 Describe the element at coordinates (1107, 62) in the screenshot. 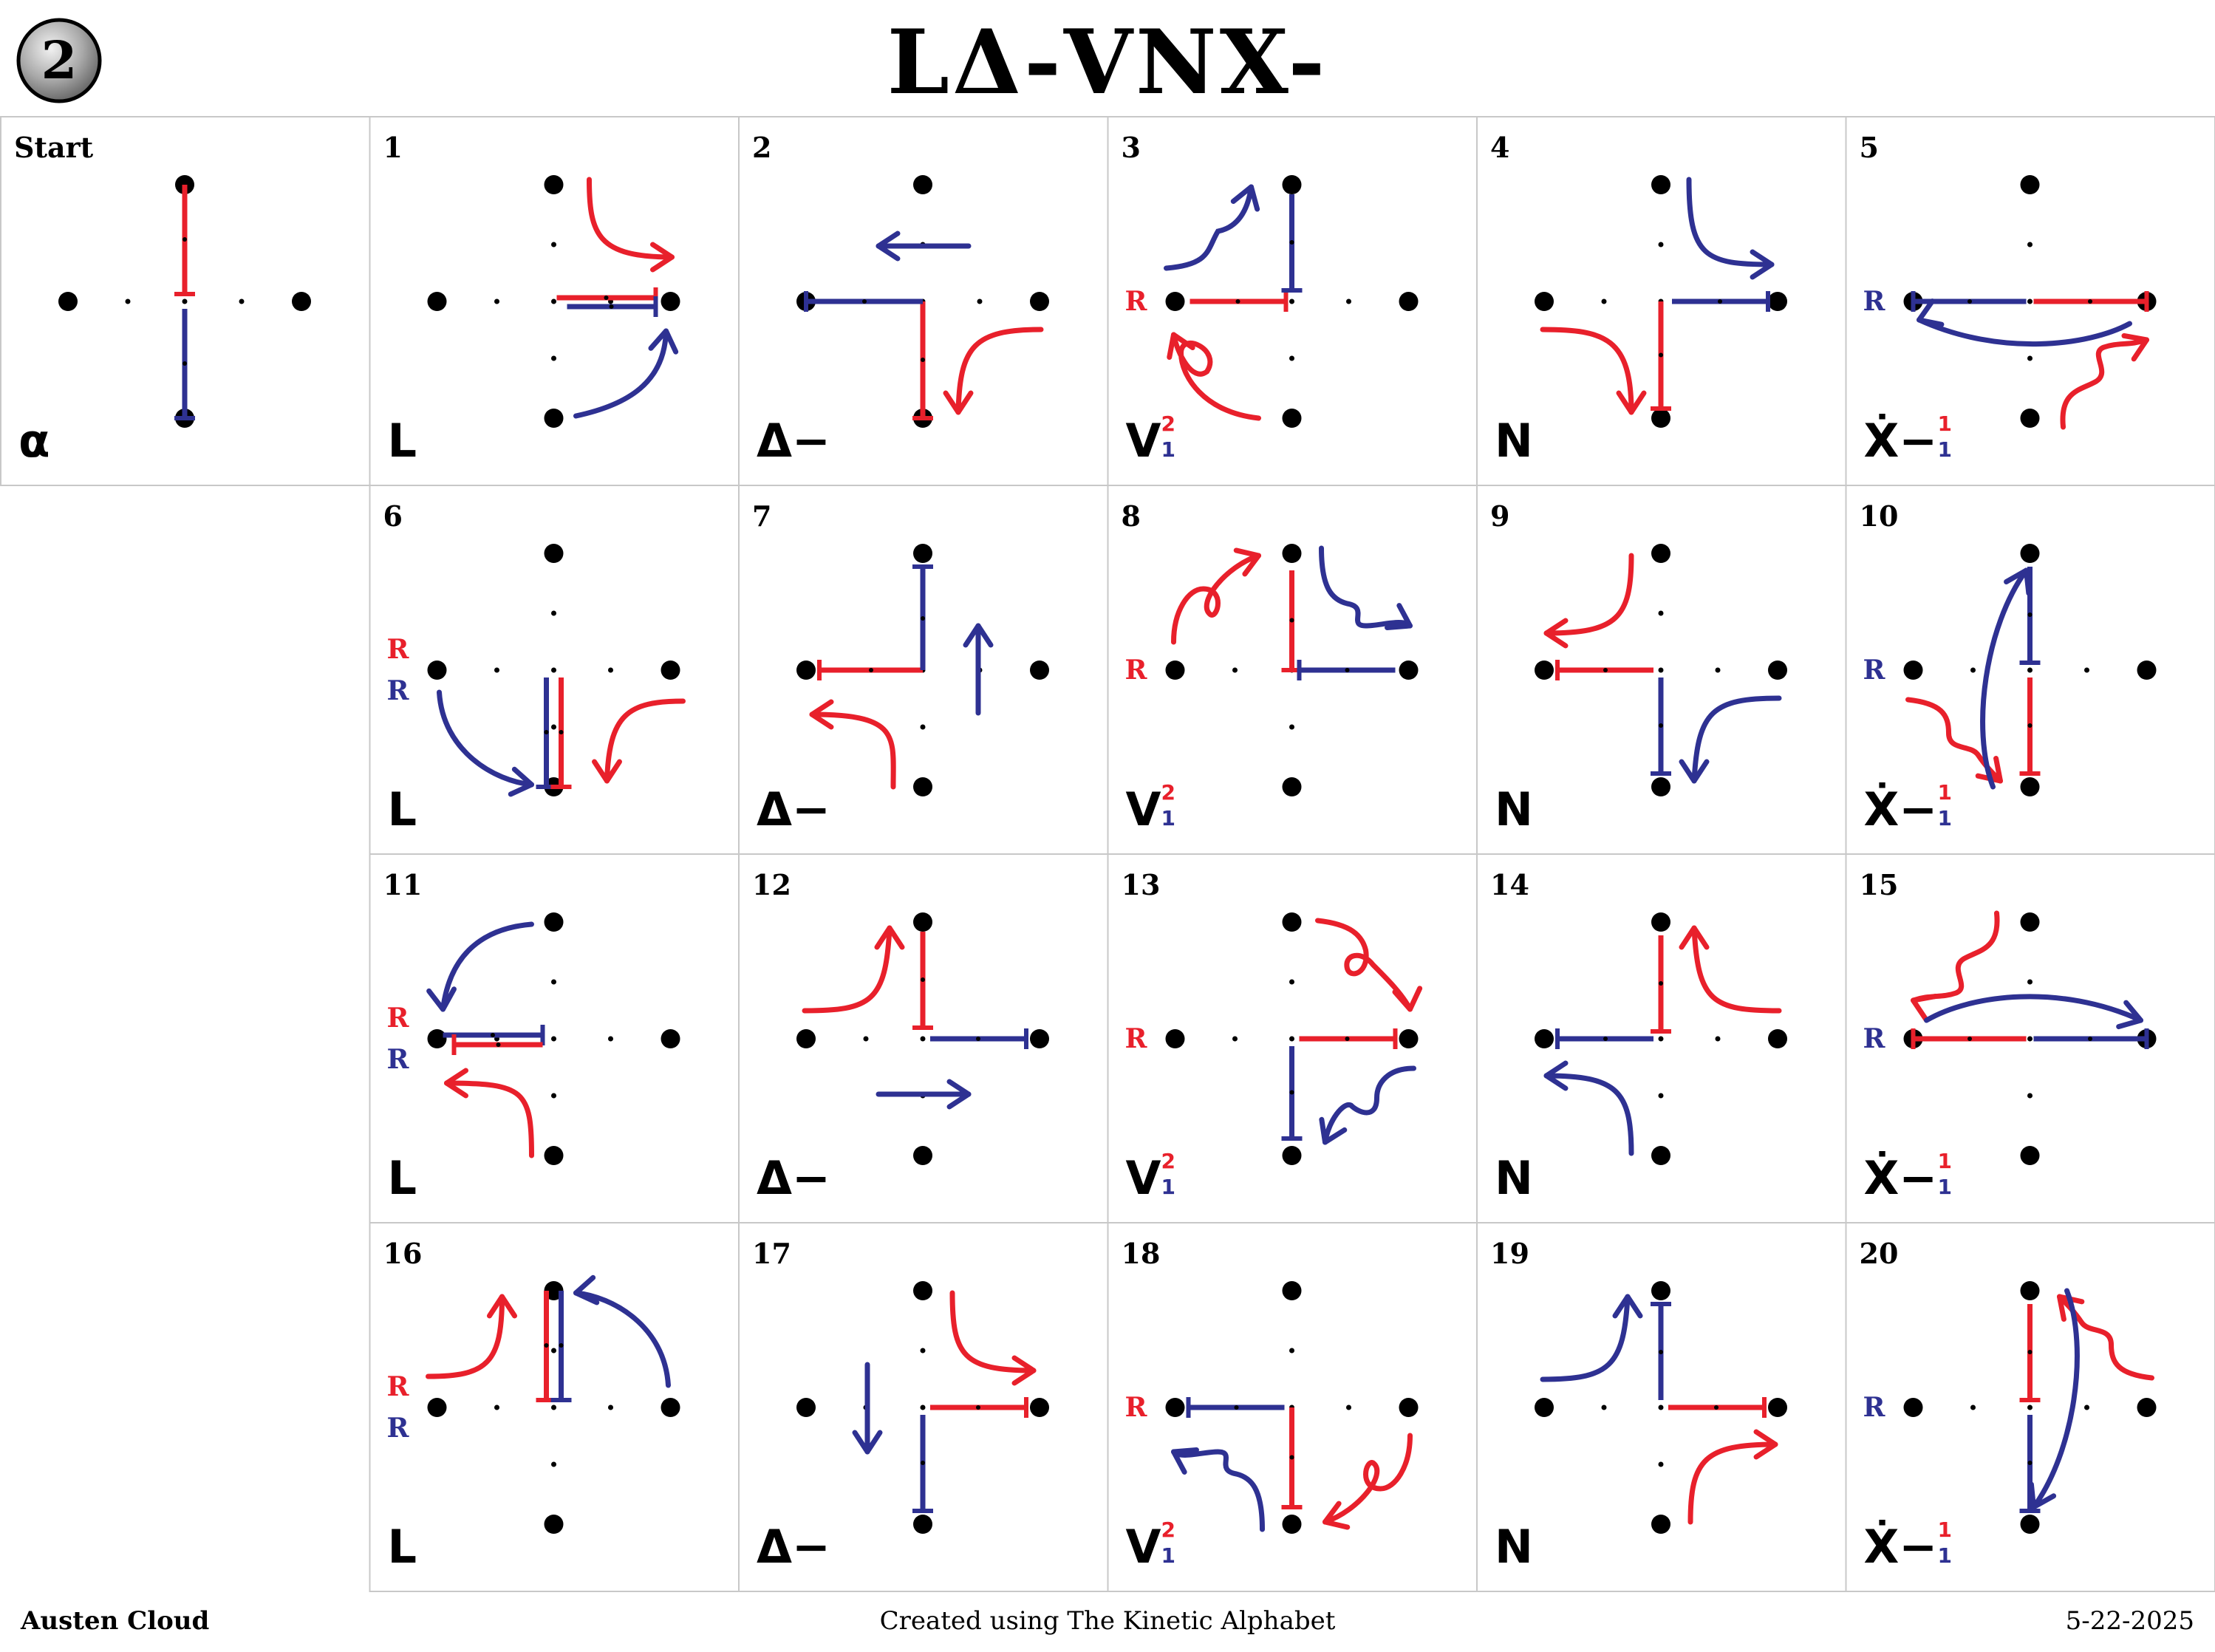

I see `page-title: LΔ-VNX-` at that location.